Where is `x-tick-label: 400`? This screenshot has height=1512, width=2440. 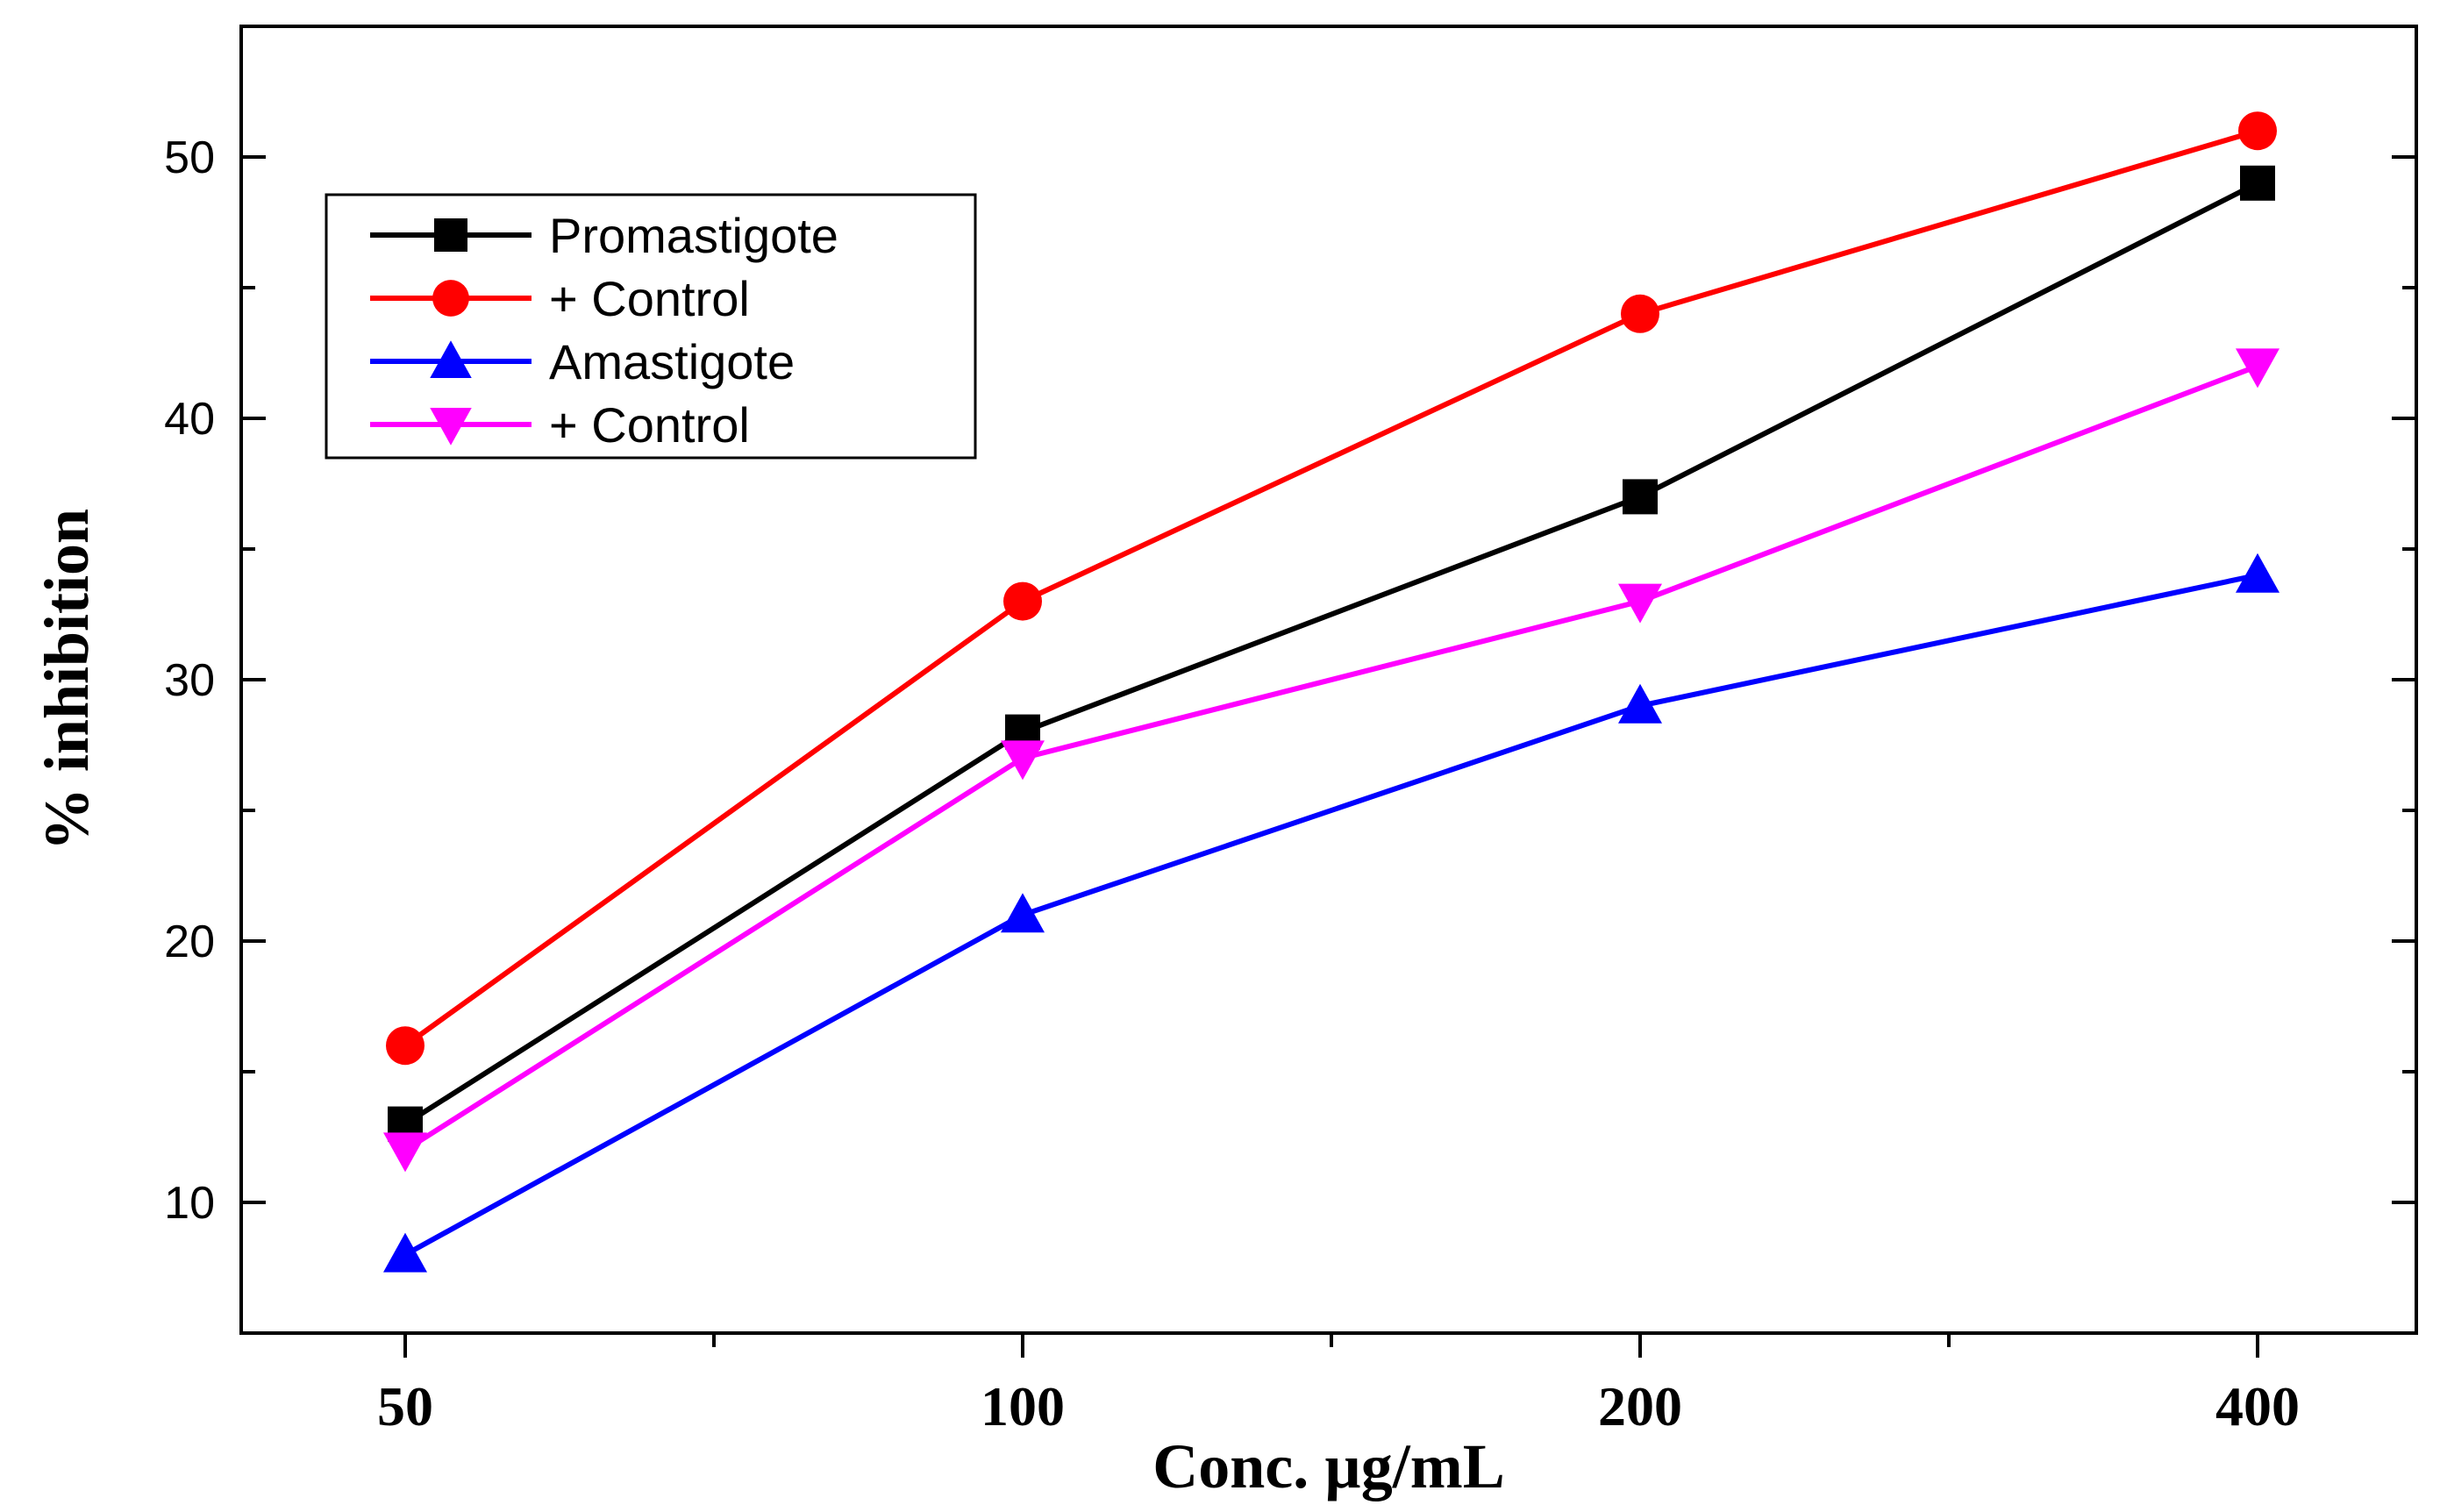
x-tick-label: 400 is located at coordinates (2257, 1406).